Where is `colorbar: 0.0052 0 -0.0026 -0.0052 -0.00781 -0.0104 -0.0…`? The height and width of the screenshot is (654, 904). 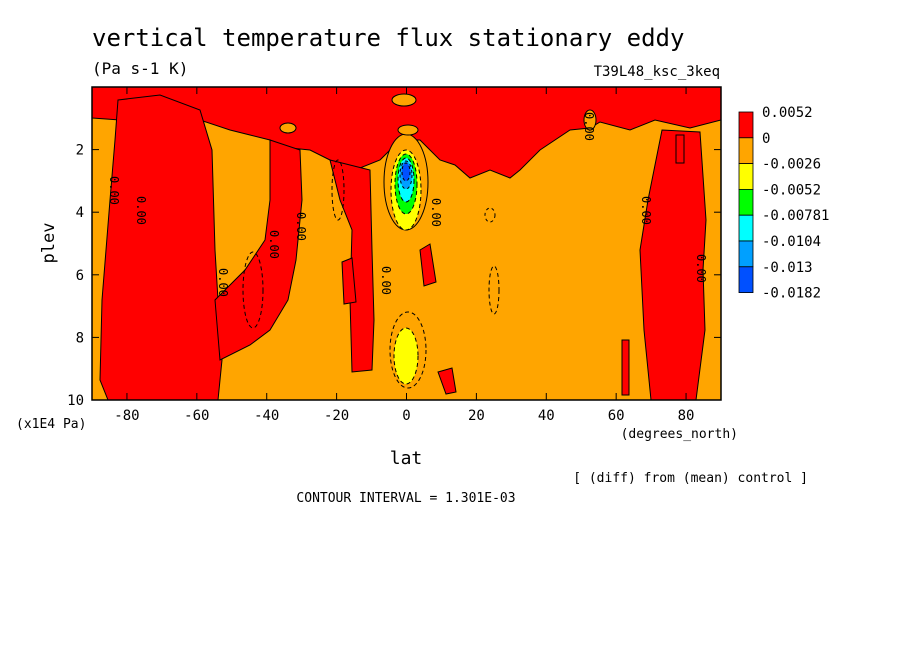 colorbar: 0.0052 0 -0.0026 -0.0052 -0.00781 -0.0104 -0.0… is located at coordinates (783, 203).